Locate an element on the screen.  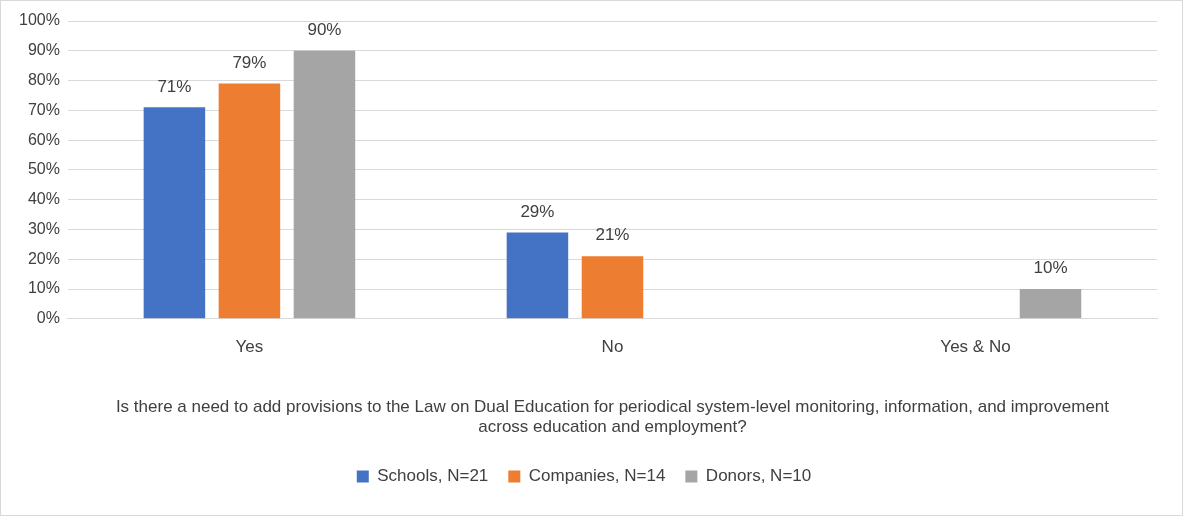
legend-label: Schools, N=21 is located at coordinates (433, 476).